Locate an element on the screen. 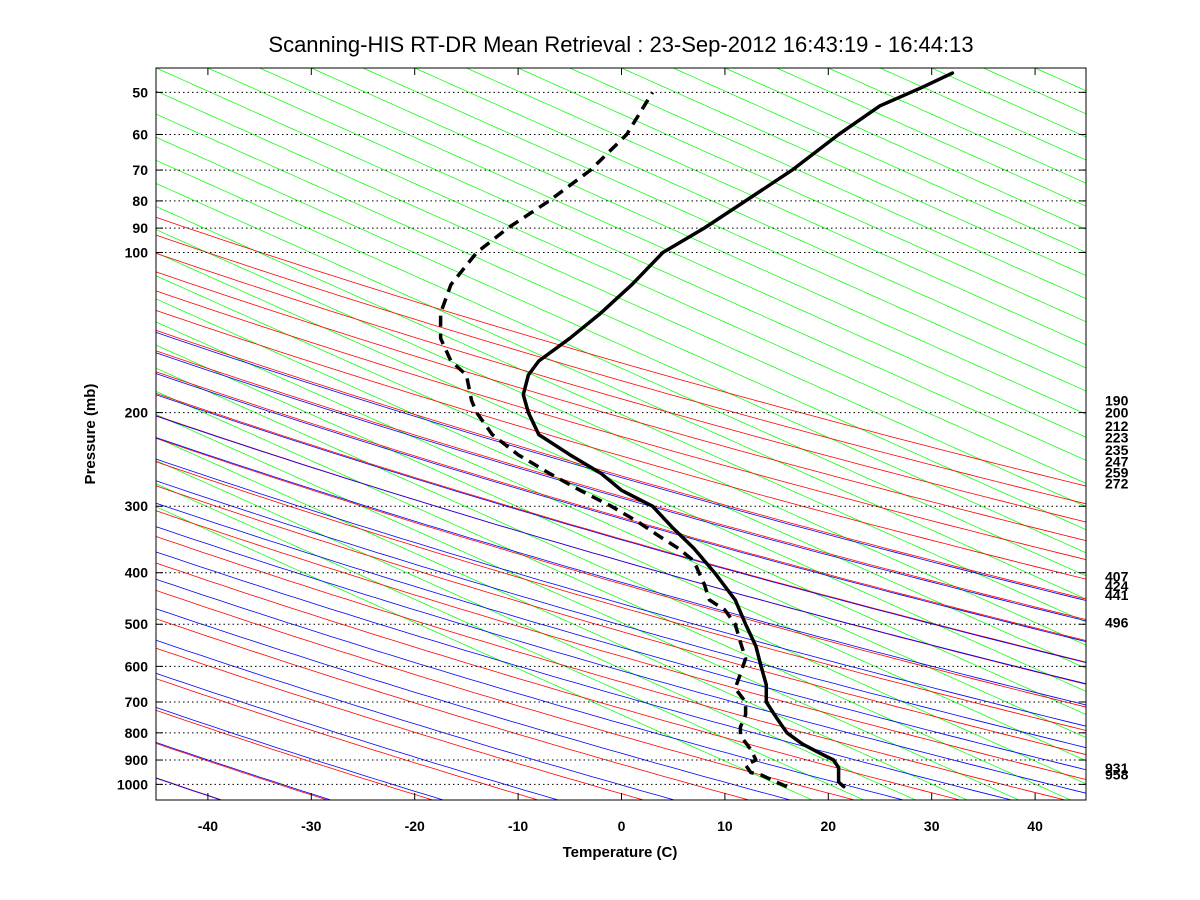 This screenshot has width=1200, height=900. x-tick-label: -40 is located at coordinates (208, 826).